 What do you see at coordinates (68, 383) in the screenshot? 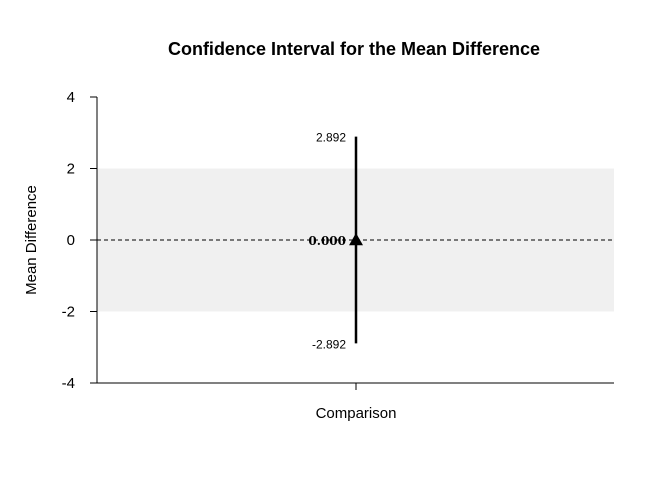
I see `y-tick-label: -4` at bounding box center [68, 383].